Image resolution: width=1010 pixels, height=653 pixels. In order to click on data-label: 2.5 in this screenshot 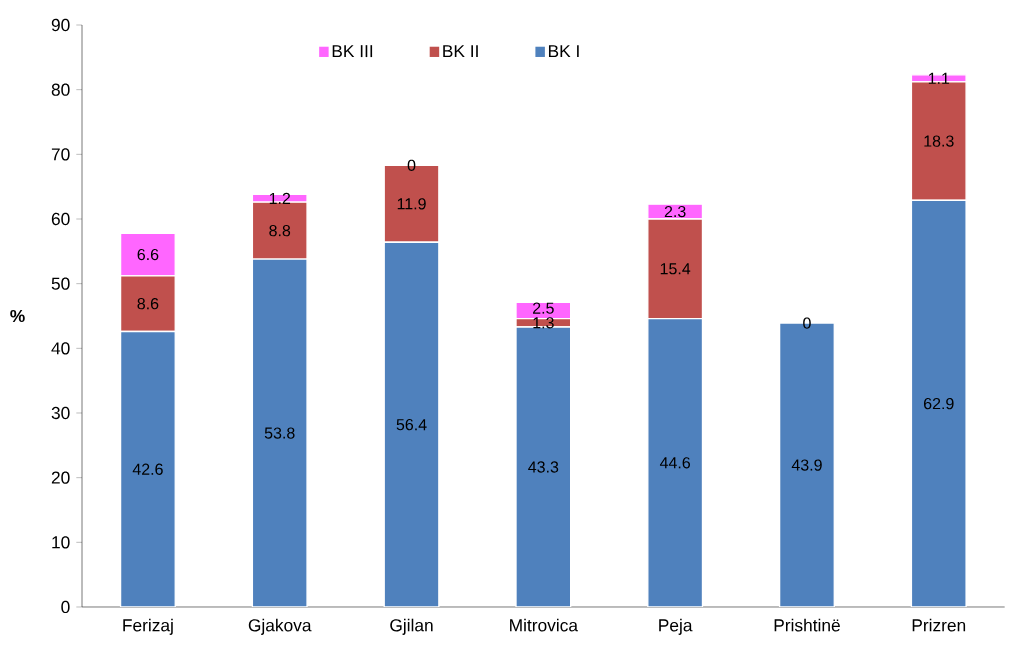, I will do `click(543, 308)`.